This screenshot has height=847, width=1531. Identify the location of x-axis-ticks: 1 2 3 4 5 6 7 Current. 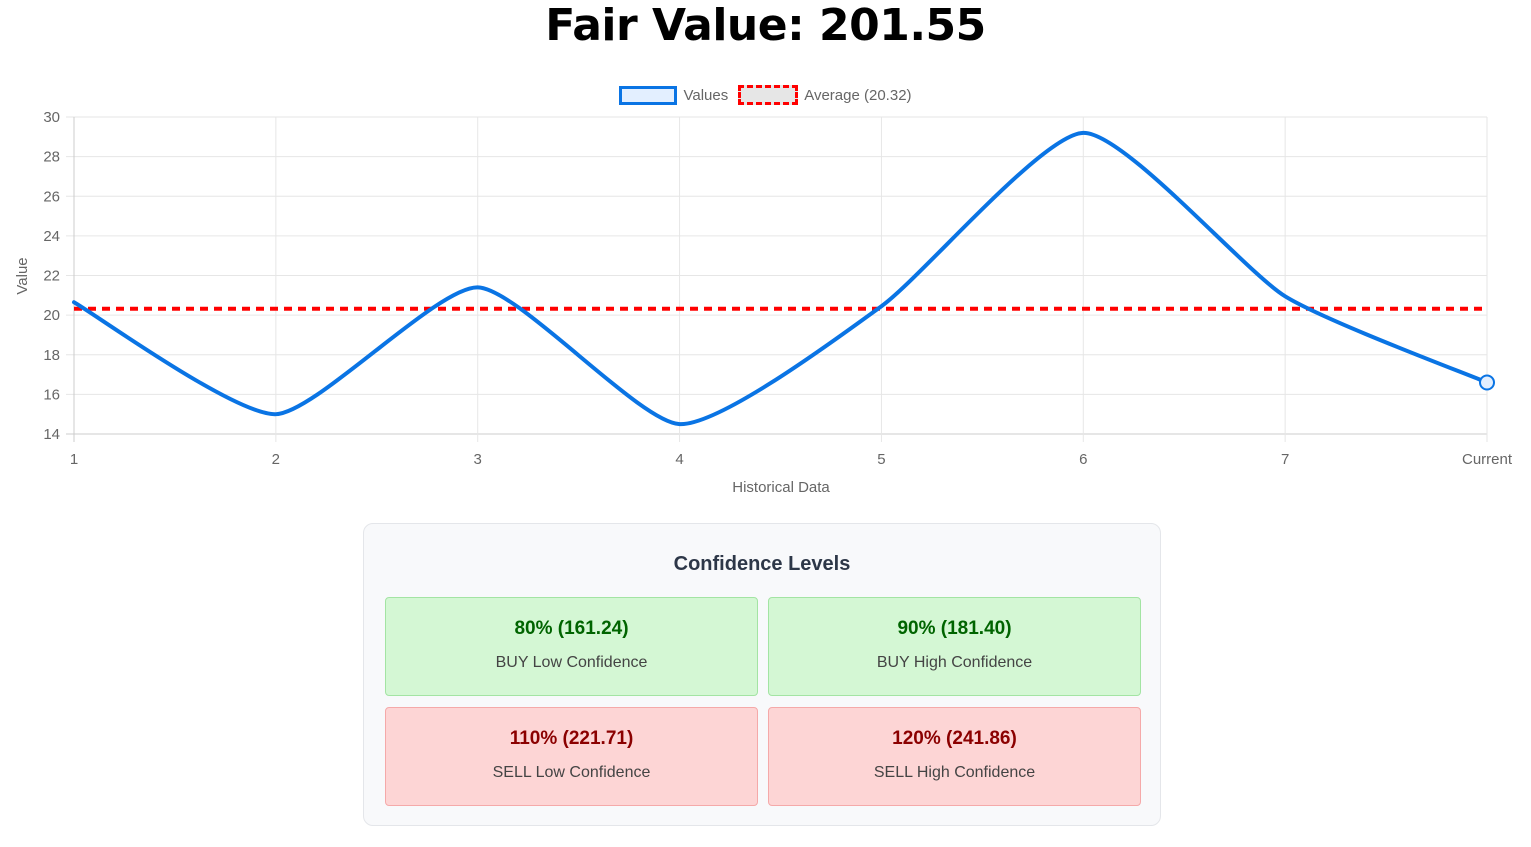
(791, 459).